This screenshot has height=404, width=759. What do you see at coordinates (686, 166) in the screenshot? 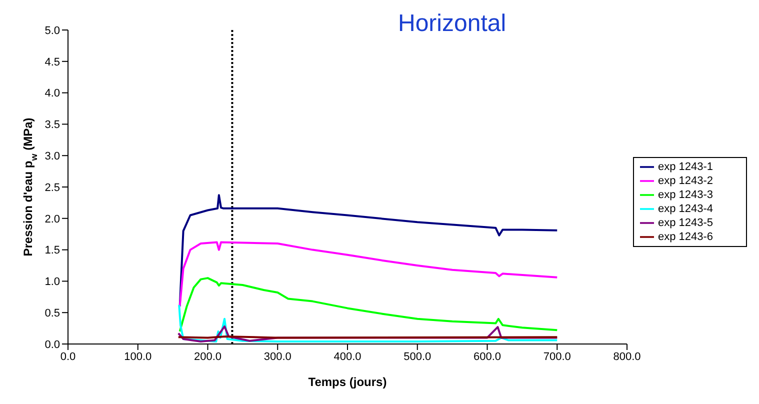
I see `legend-label: exp 1243-1` at bounding box center [686, 166].